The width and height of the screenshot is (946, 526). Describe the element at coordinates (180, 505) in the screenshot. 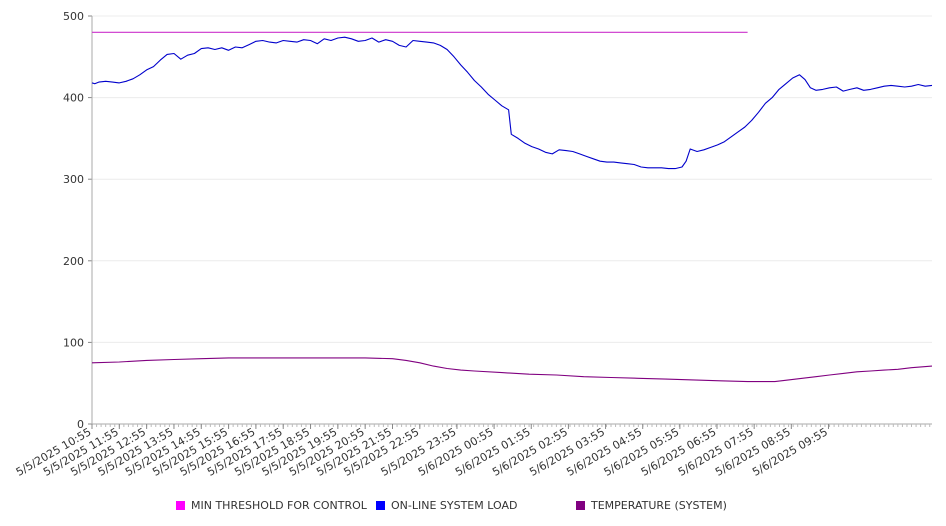

I see `legend-swatch-min-threshold` at that location.